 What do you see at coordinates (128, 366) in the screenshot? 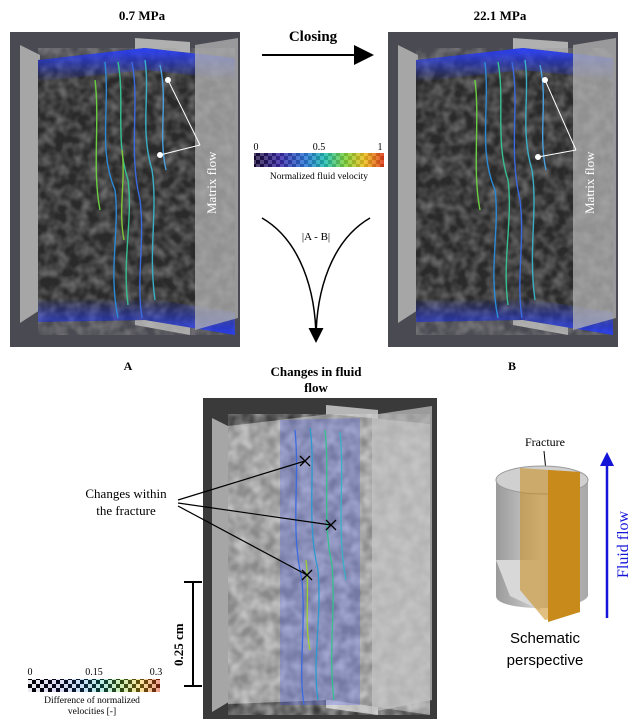
I see `panel-a-label: A` at bounding box center [128, 366].